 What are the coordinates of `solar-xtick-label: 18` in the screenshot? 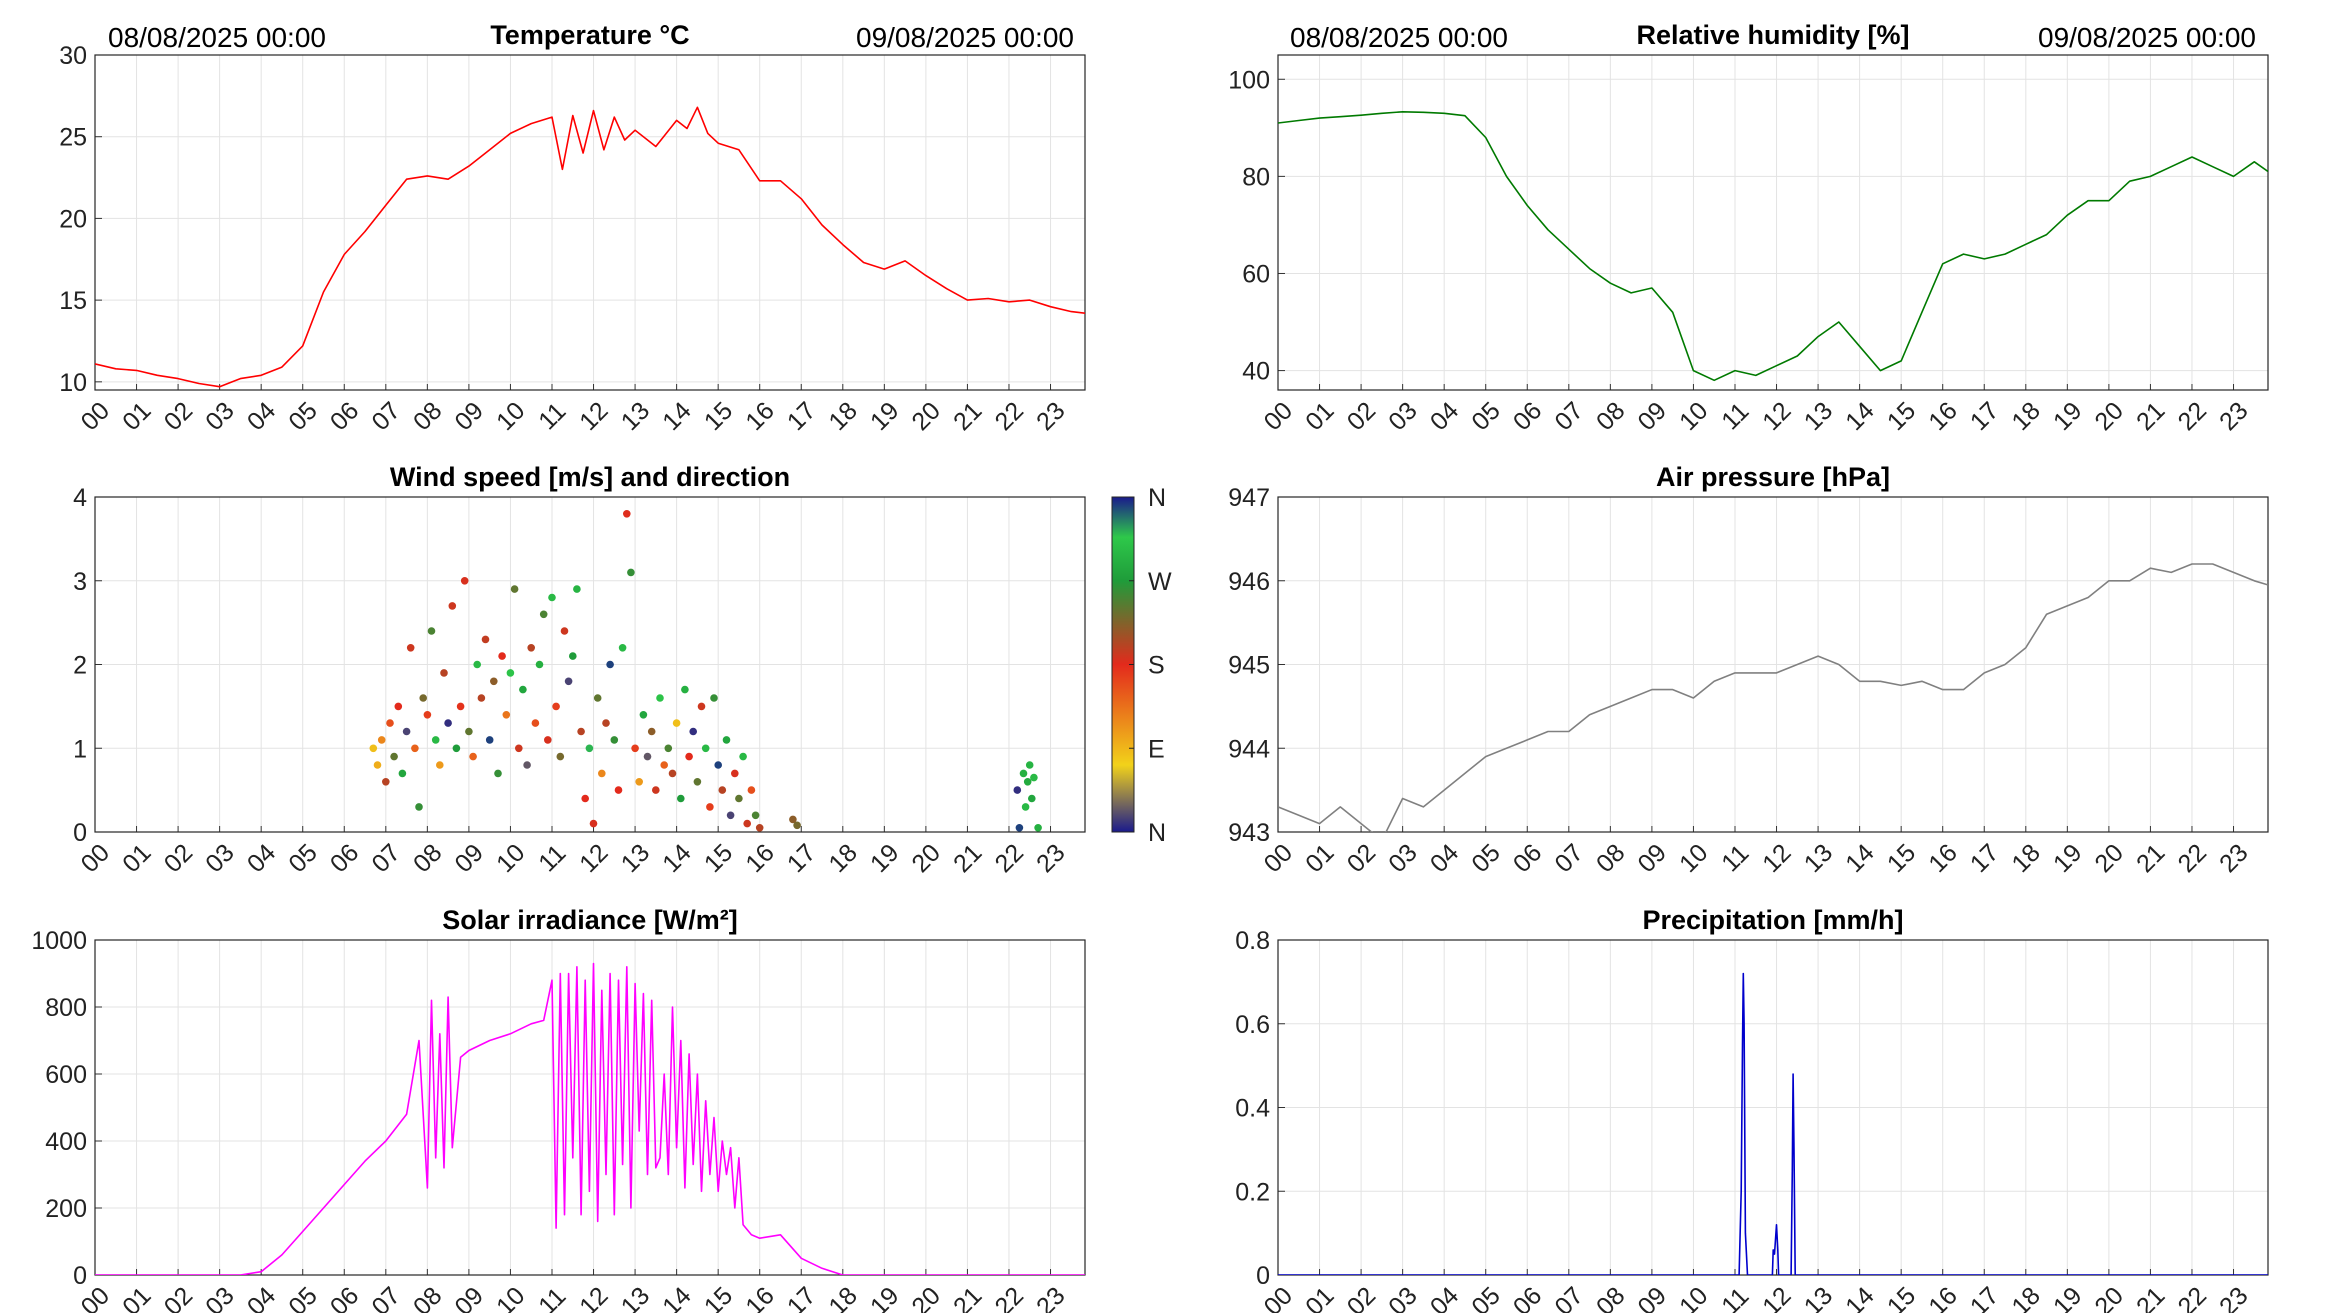 It's located at (842, 1297).